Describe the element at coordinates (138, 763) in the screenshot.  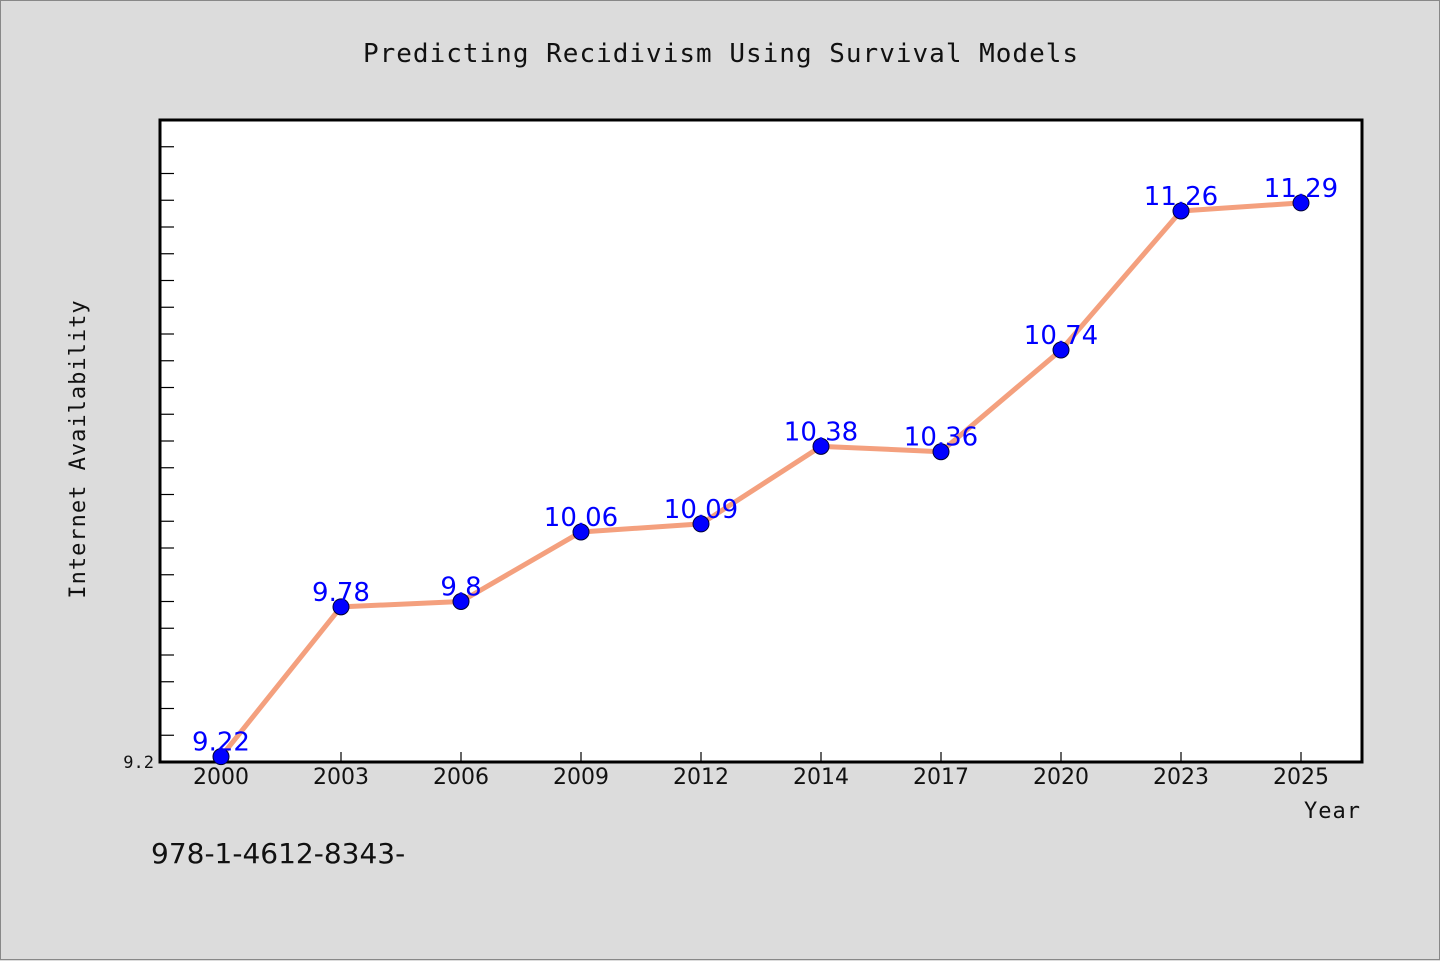
I see `y-tick-label: 9.2` at that location.